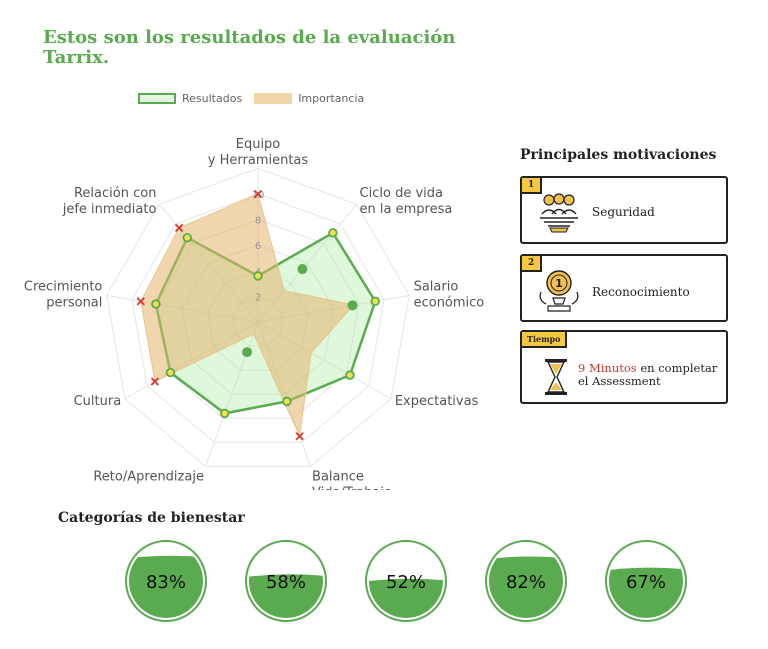  Describe the element at coordinates (148, 476) in the screenshot. I see `axis-label: Reto/Aprendizaje` at that location.